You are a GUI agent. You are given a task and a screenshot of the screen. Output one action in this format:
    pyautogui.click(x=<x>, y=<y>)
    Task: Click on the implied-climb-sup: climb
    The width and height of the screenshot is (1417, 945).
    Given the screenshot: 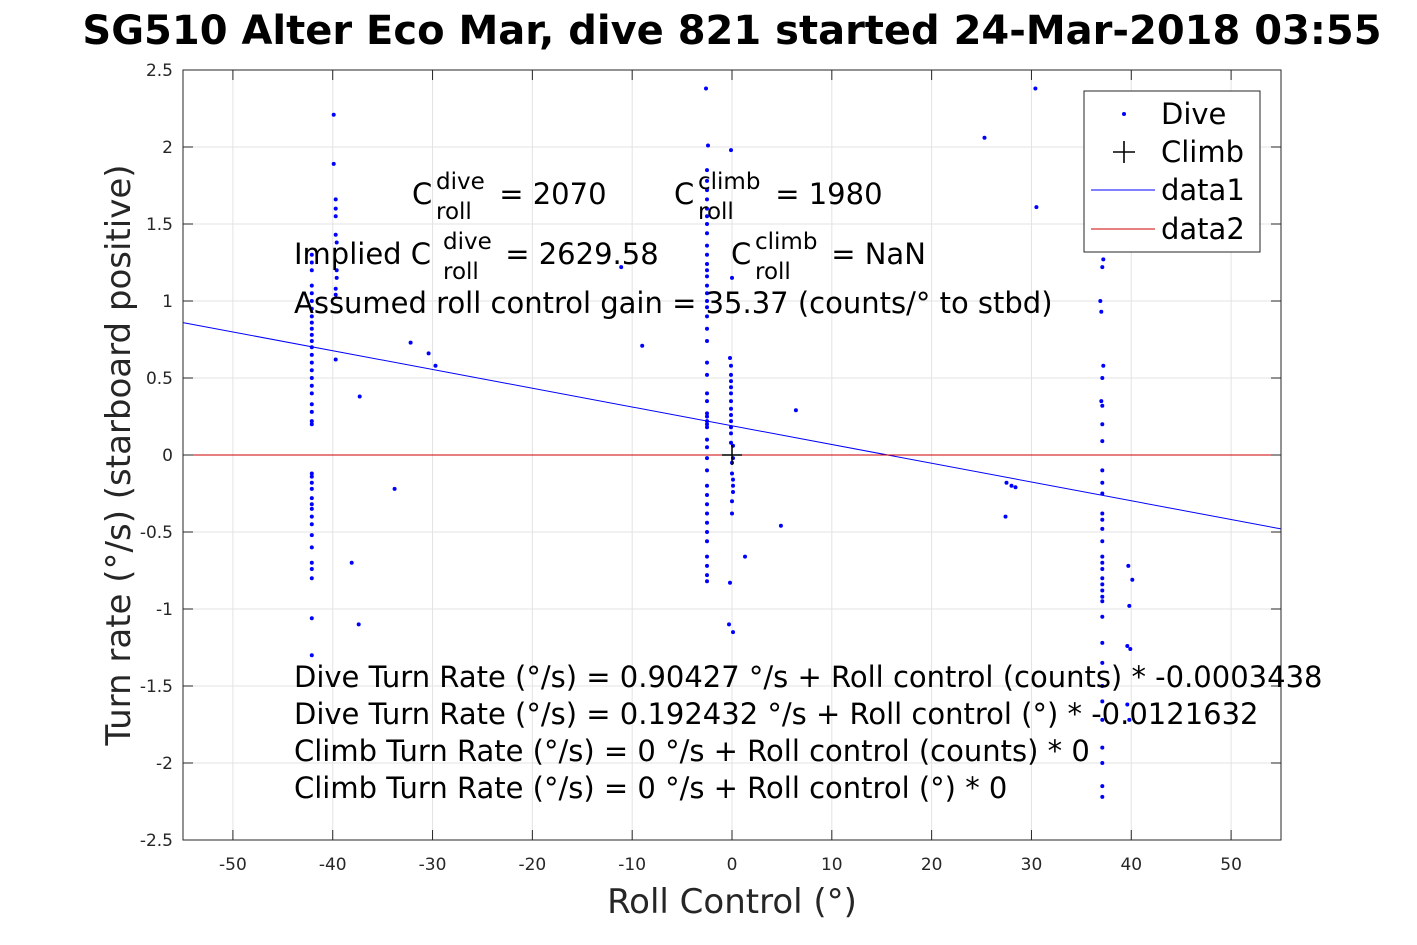 What is the action you would take?
    pyautogui.click(x=786, y=242)
    